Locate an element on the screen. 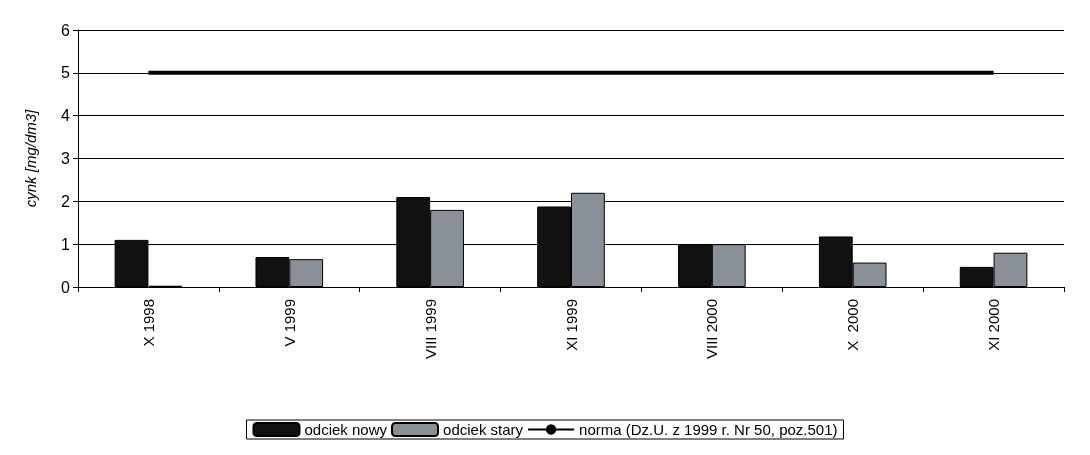 The image size is (1090, 455). x-tick-label: VIII 1999 is located at coordinates (430, 329).